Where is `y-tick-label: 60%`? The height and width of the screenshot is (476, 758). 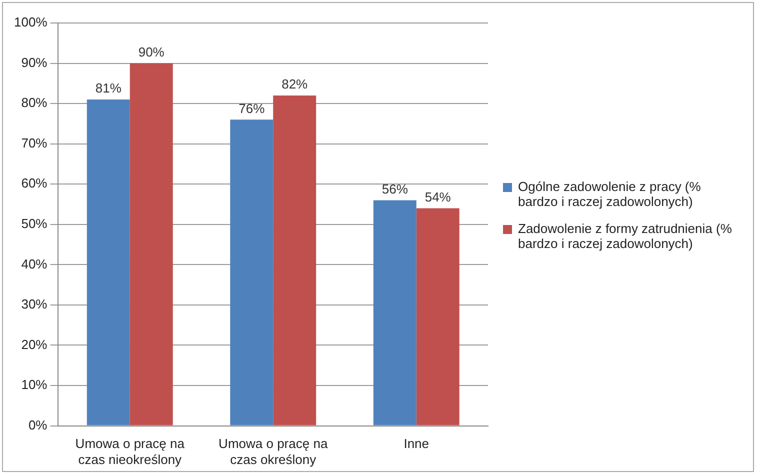 y-tick-label: 60% is located at coordinates (34, 183).